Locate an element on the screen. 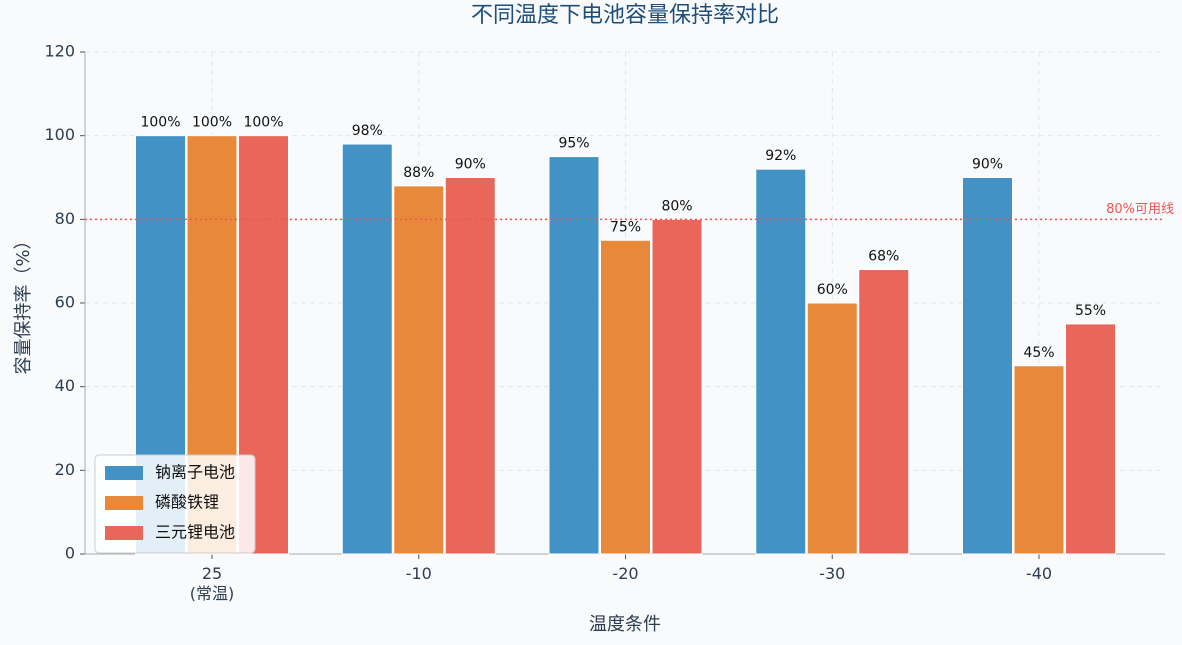 The height and width of the screenshot is (645, 1182). x-tick-label: -40 is located at coordinates (1039, 573).